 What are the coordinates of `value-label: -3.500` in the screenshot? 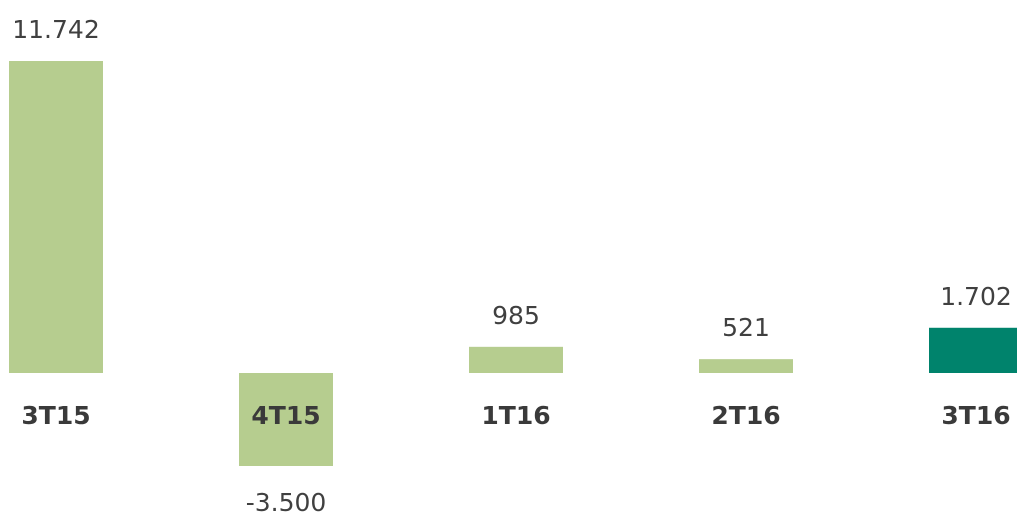 It's located at (286, 501).